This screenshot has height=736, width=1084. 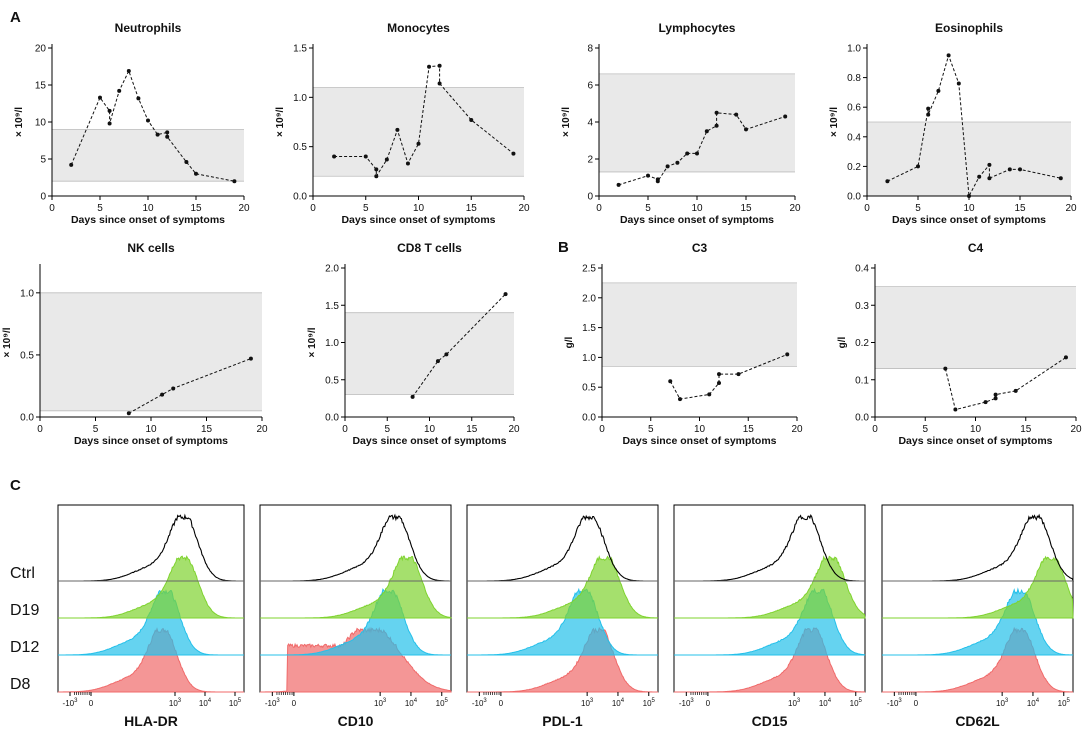 What do you see at coordinates (41, 49) in the screenshot?
I see `y-tick-label: 20` at bounding box center [41, 49].